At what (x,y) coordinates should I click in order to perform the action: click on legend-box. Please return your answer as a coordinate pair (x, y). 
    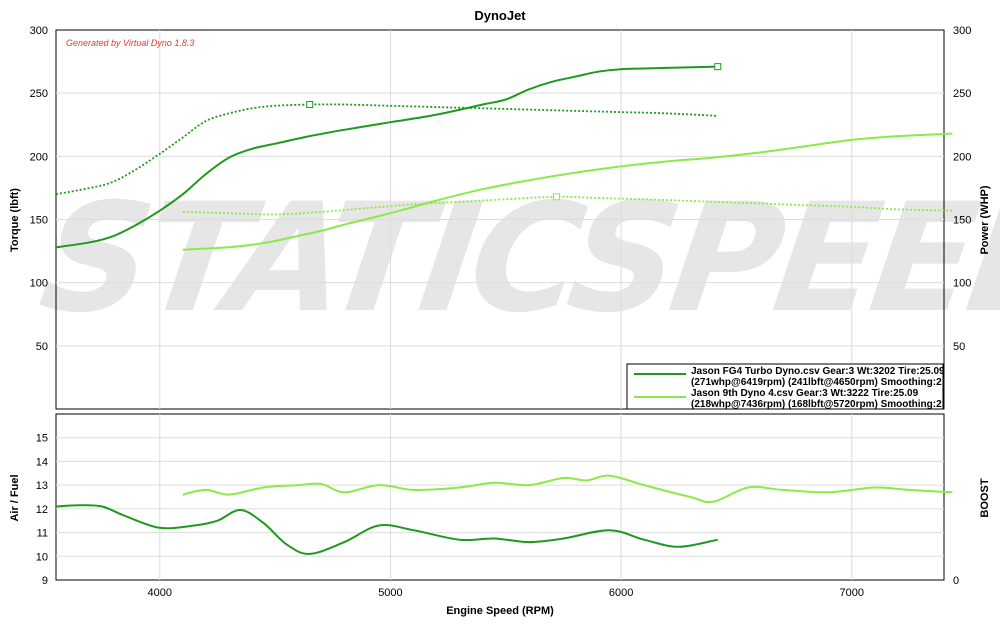
    Looking at the image, I should click on (785, 386).